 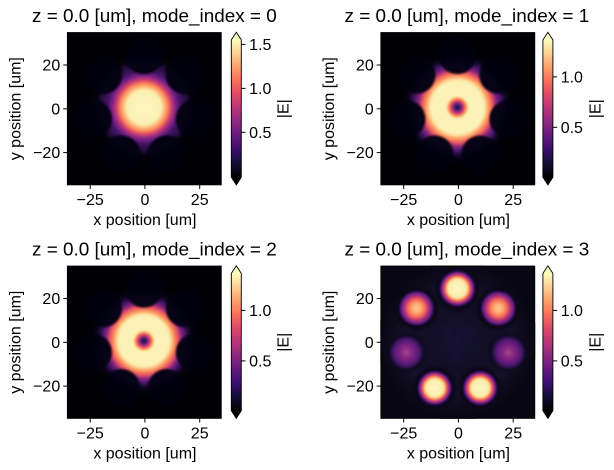 I want to click on svg-text: z = 0.0 [um], mode_index = 3, so click(x=467, y=250).